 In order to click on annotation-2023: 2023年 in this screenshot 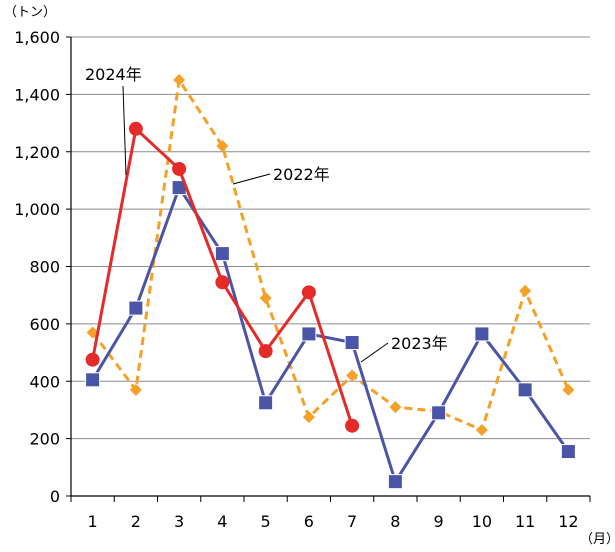, I will do `click(419, 343)`.